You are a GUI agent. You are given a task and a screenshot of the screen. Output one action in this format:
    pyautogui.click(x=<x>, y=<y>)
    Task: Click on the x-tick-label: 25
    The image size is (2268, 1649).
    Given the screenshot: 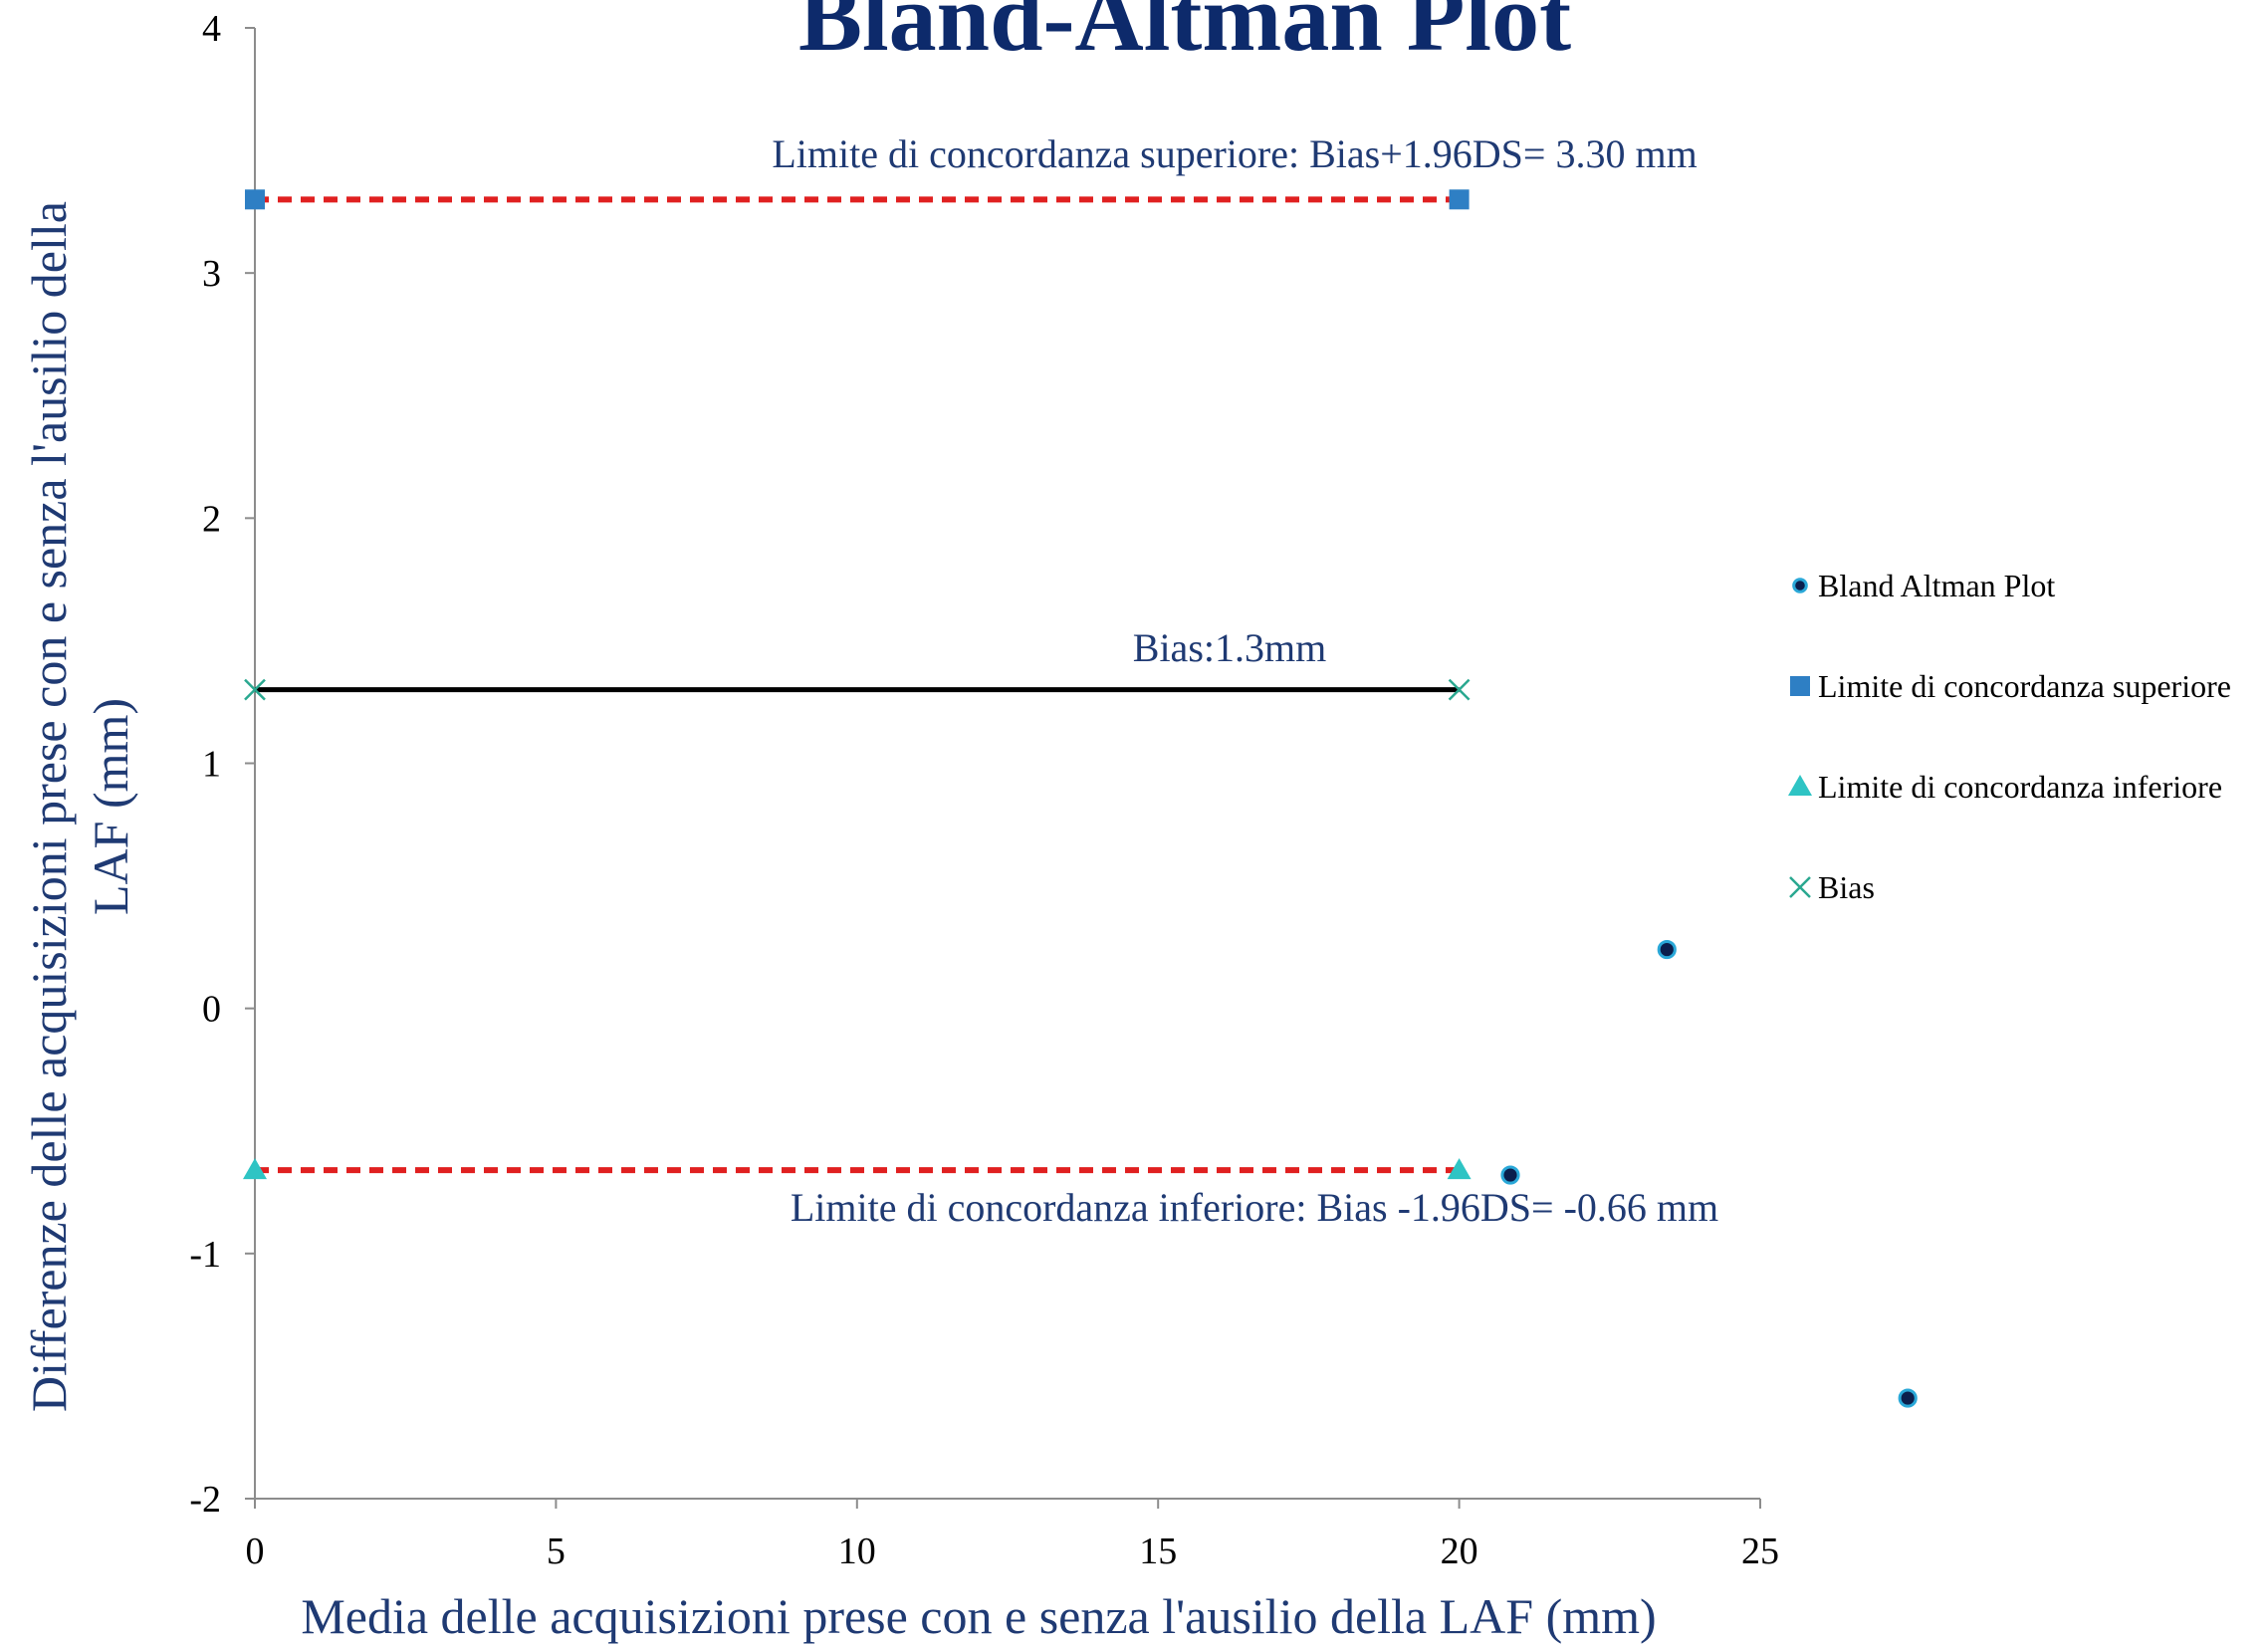 What is the action you would take?
    pyautogui.click(x=1760, y=1551)
    